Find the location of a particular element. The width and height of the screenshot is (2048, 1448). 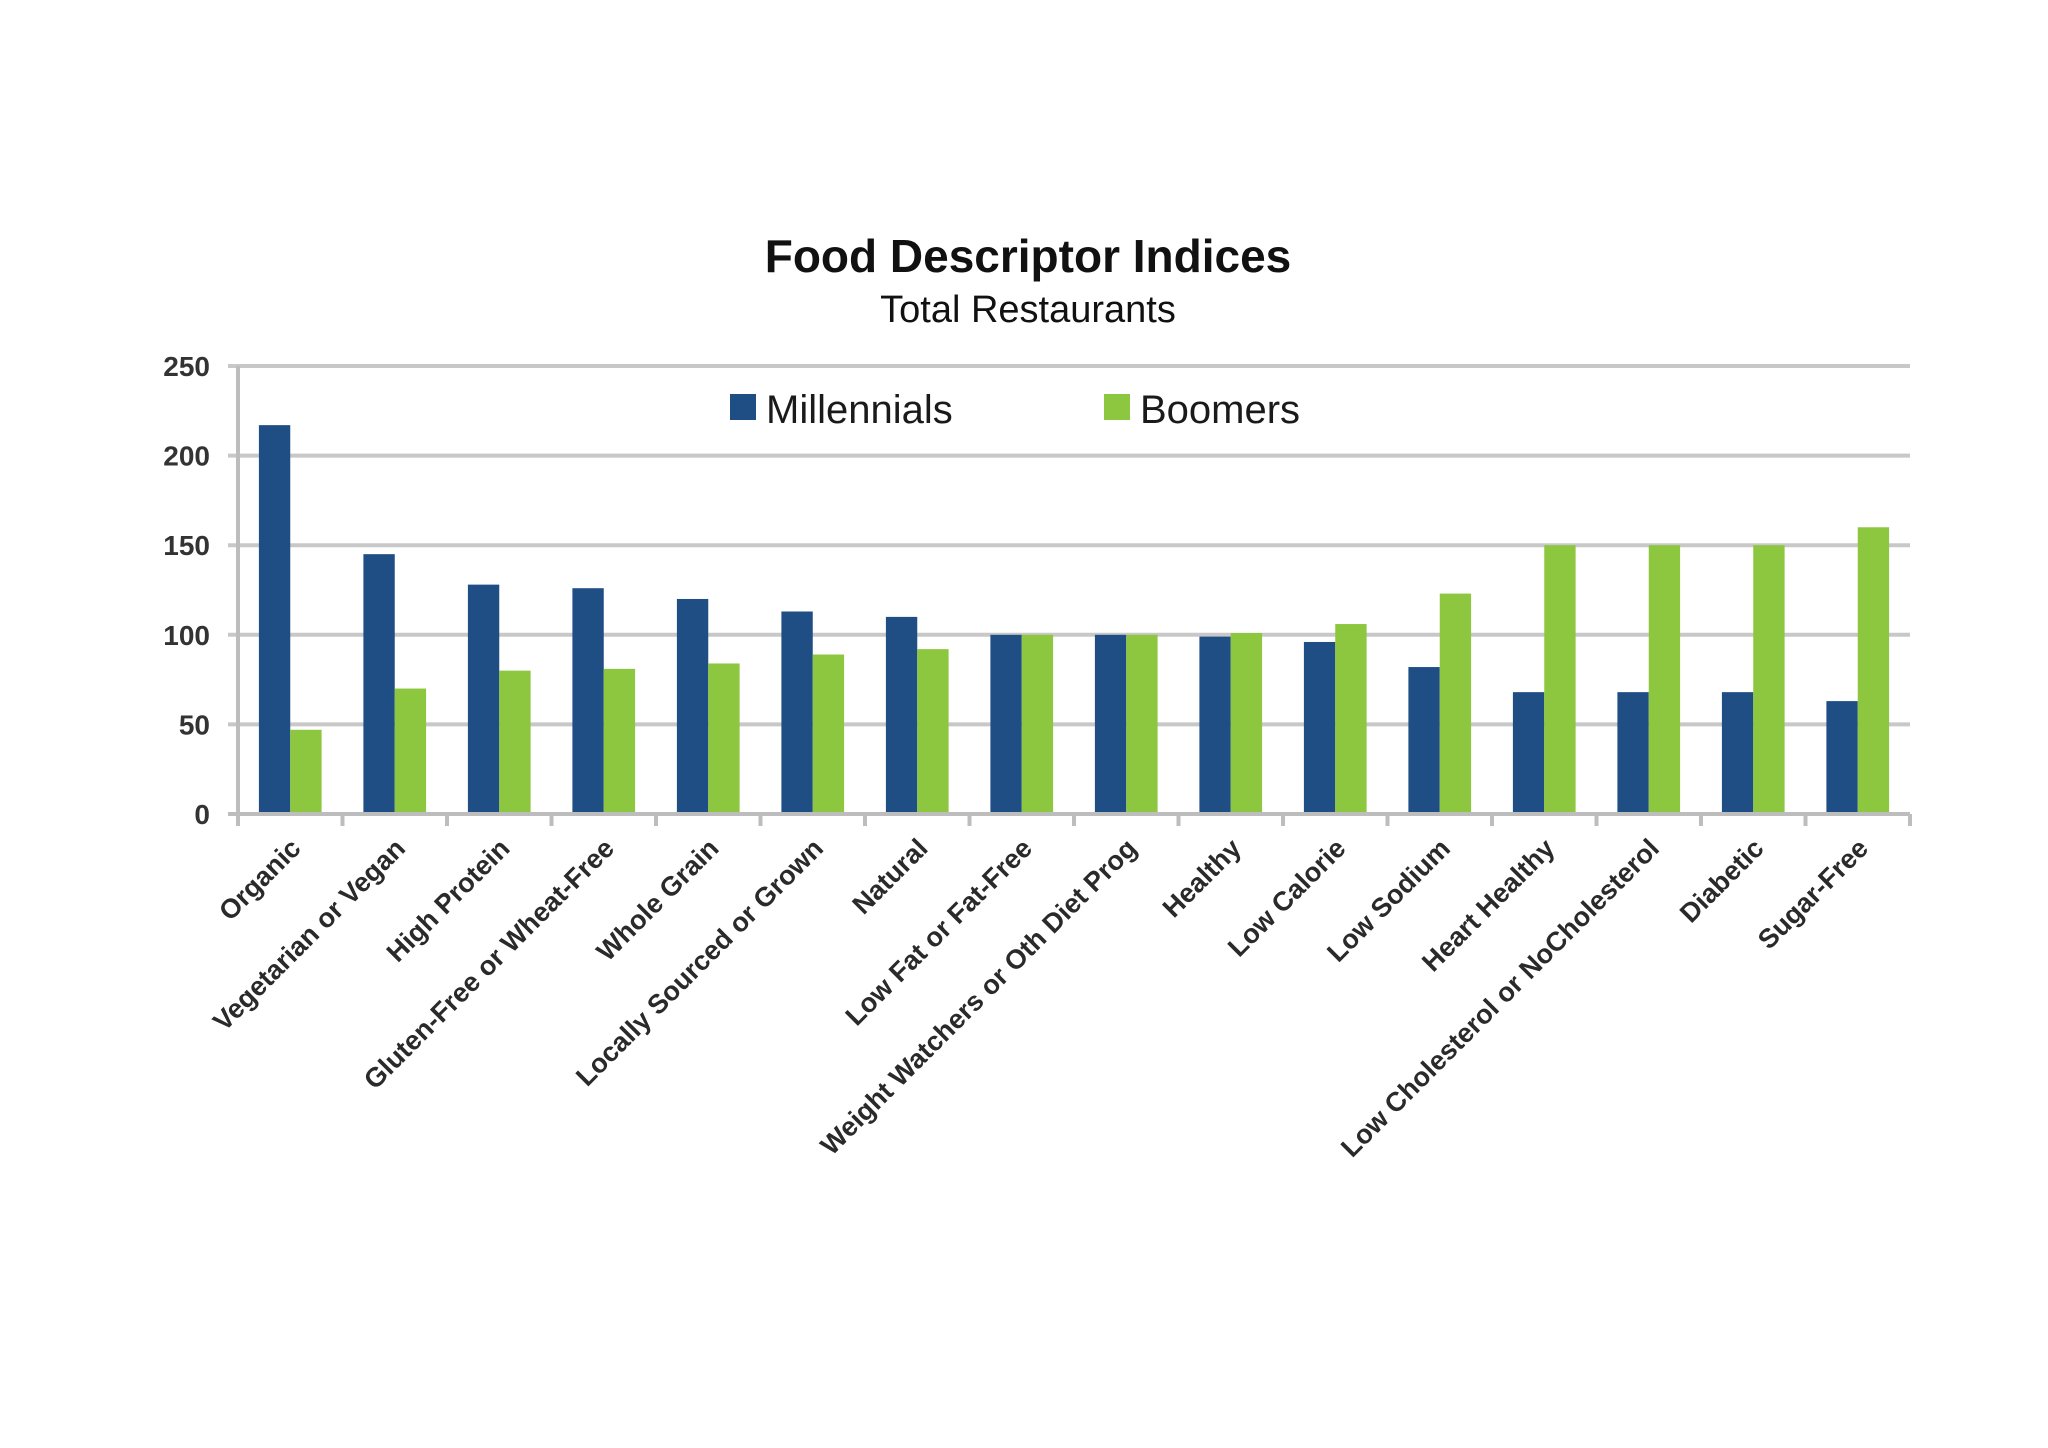

y-tick-label: 50 is located at coordinates (194, 724).